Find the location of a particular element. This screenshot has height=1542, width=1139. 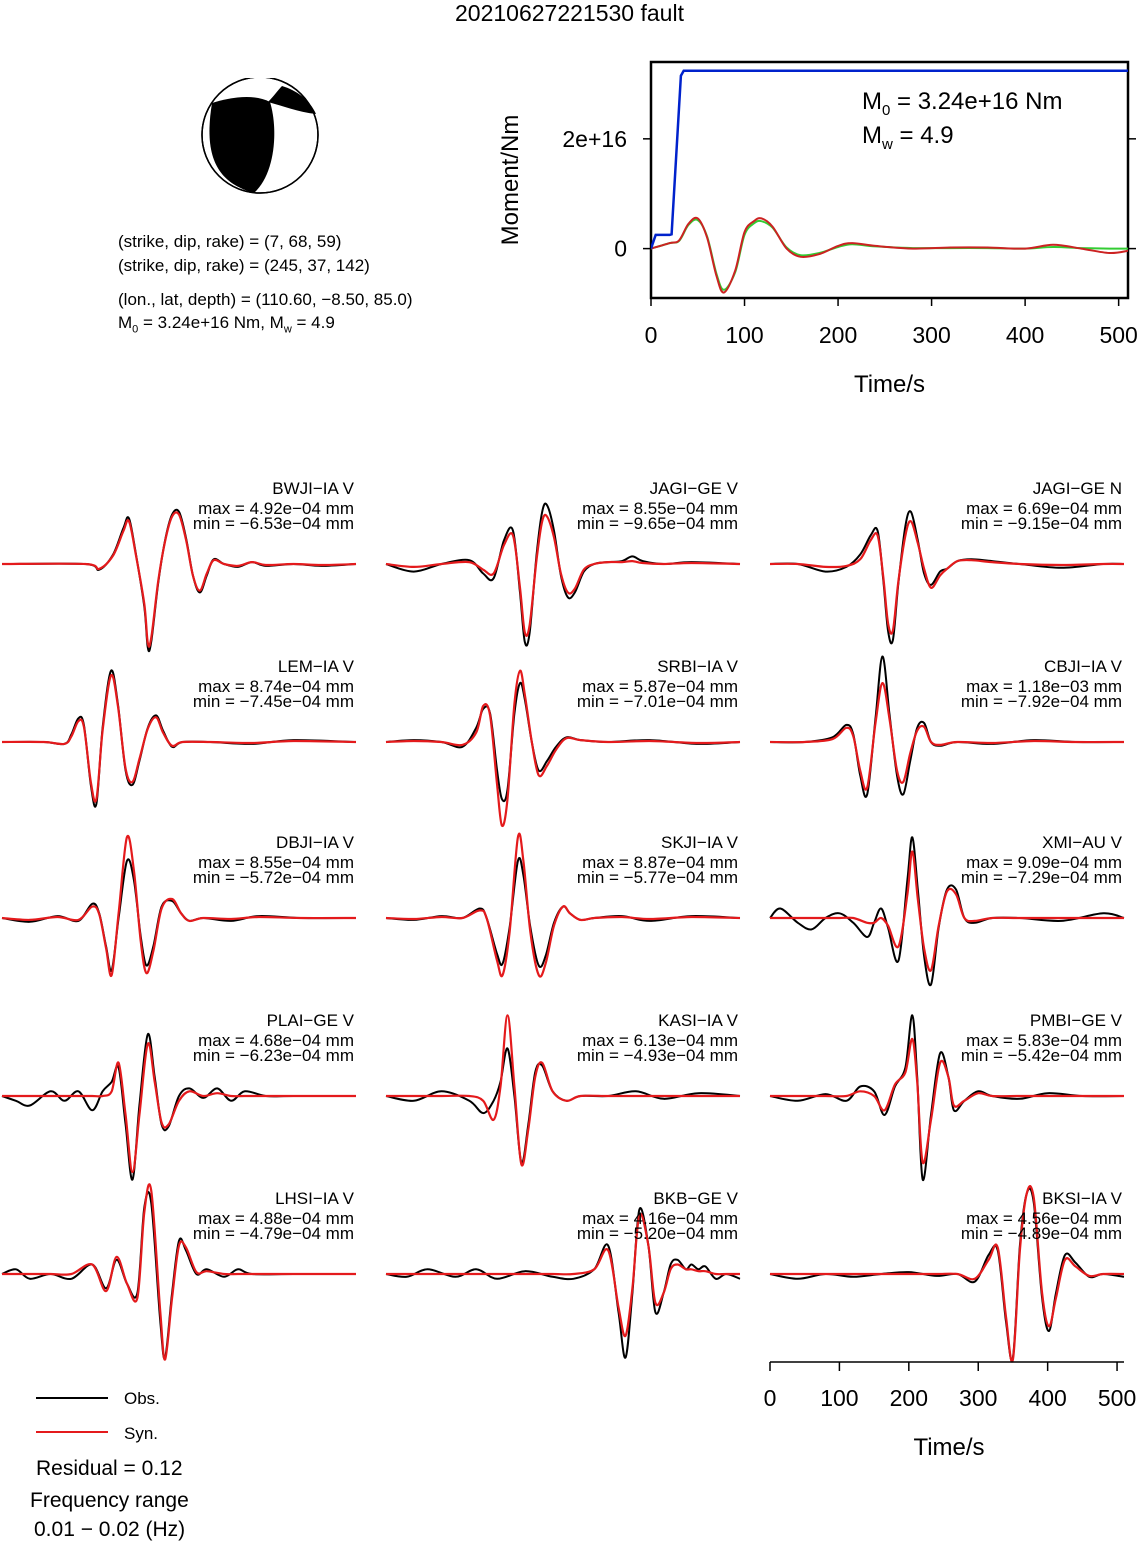

station-label: CBJI−IA V is located at coordinates (1083, 666).